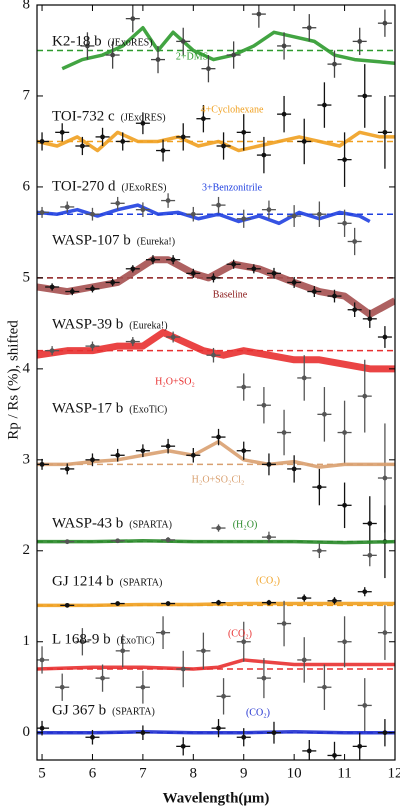 The height and width of the screenshot is (812, 400). What do you see at coordinates (143, 773) in the screenshot?
I see `x-tick-label: 7` at bounding box center [143, 773].